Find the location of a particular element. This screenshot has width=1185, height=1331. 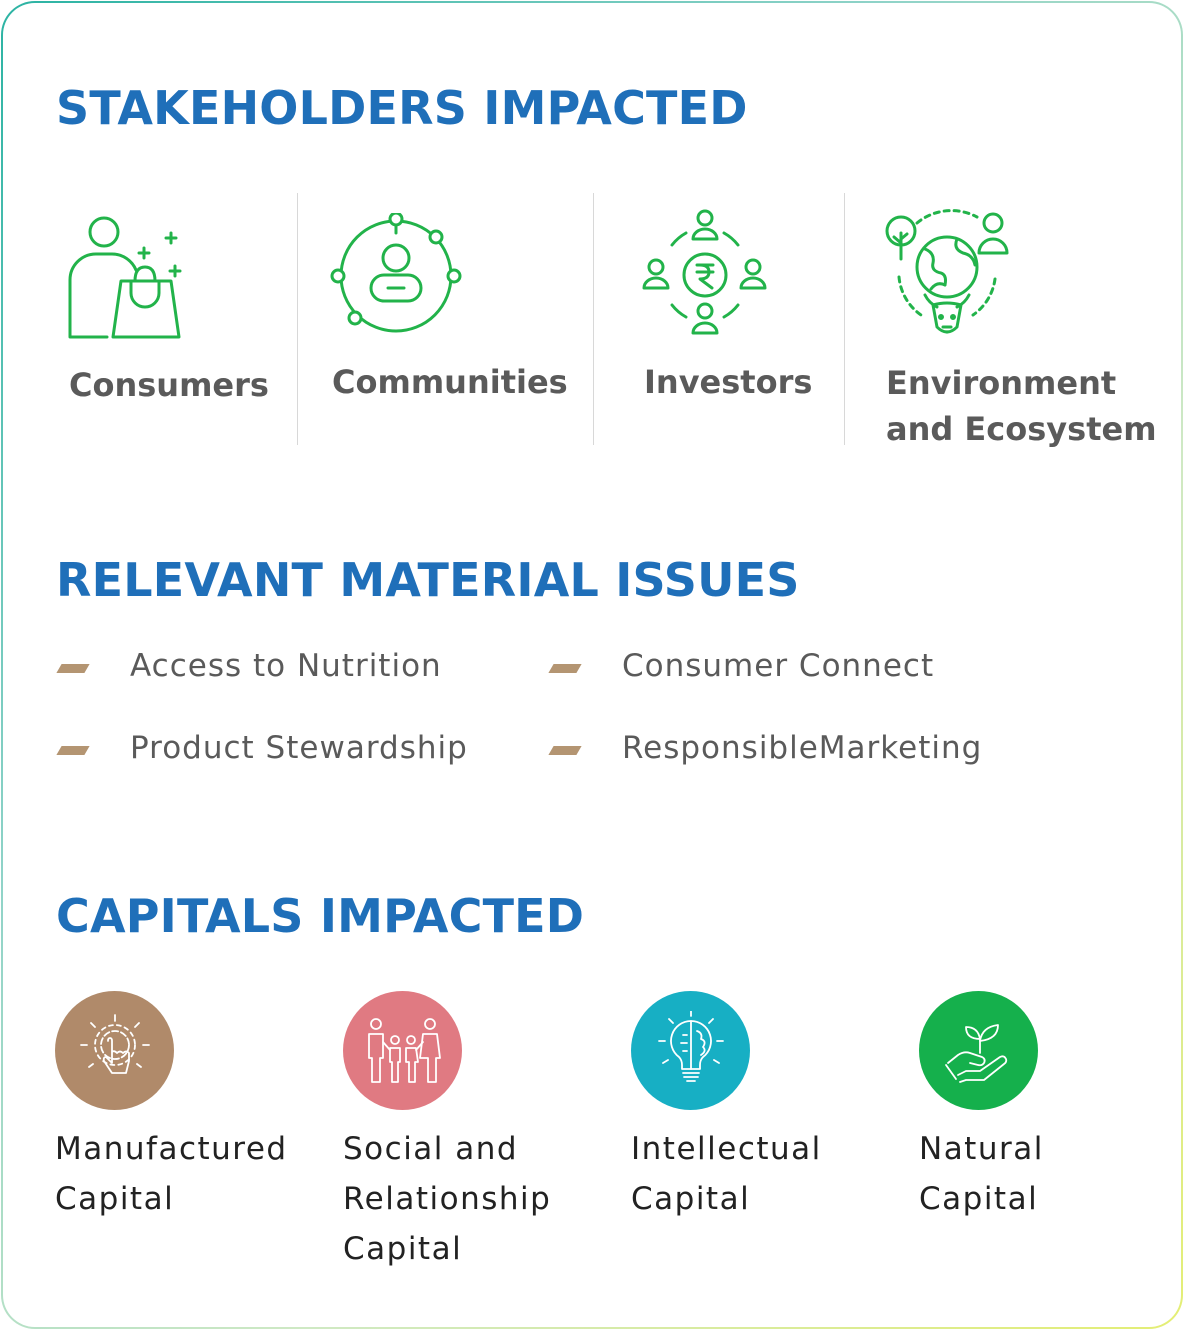

issue-item: ResponsibleMarketing is located at coordinates (779, 750).